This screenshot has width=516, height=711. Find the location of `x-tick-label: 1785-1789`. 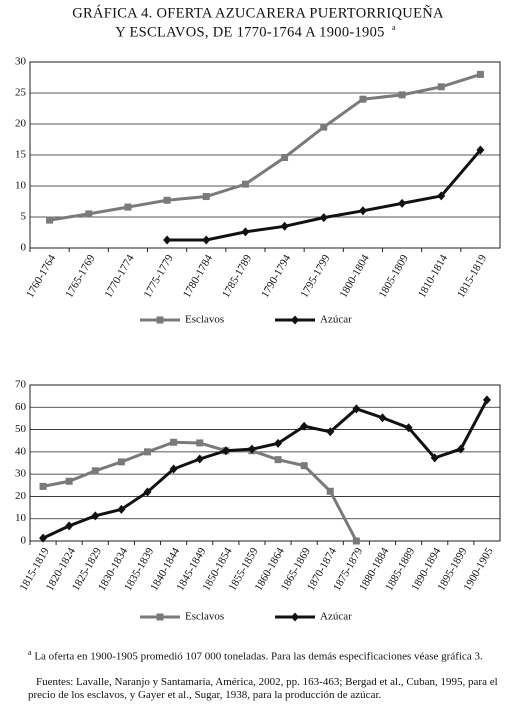

x-tick-label: 1785-1789 is located at coordinates (237, 276).